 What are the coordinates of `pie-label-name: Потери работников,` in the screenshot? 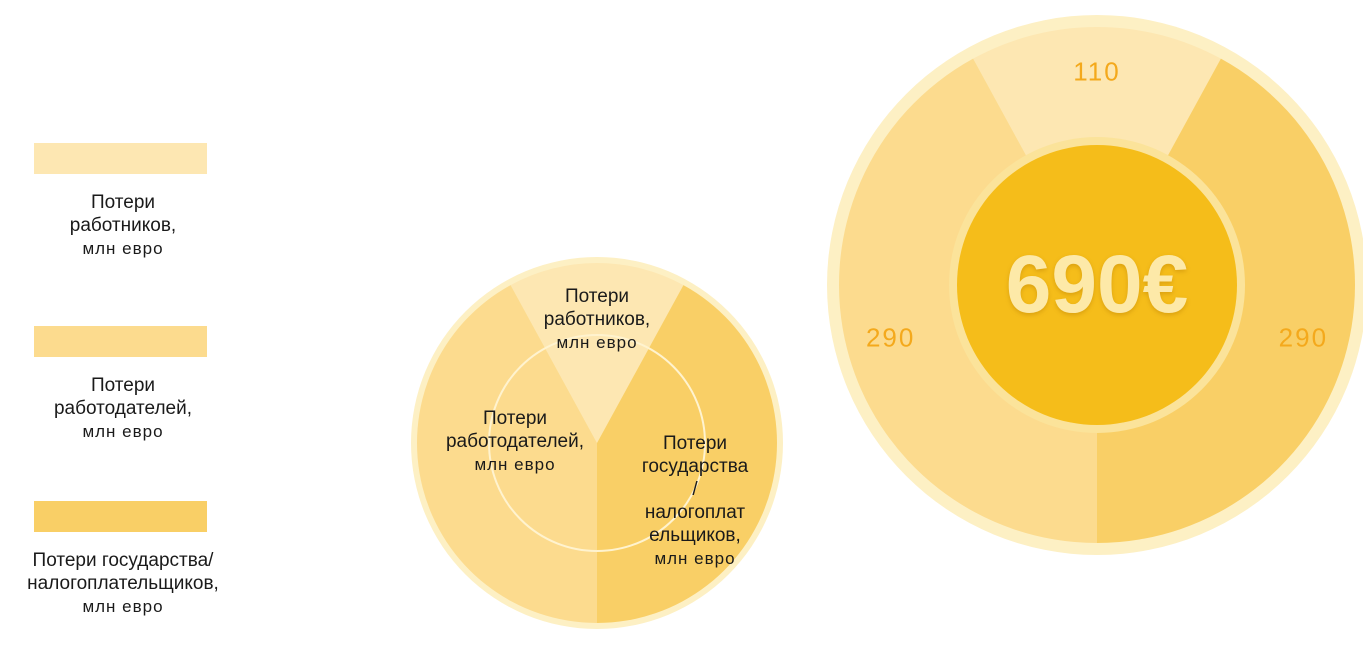 It's located at (597, 308).